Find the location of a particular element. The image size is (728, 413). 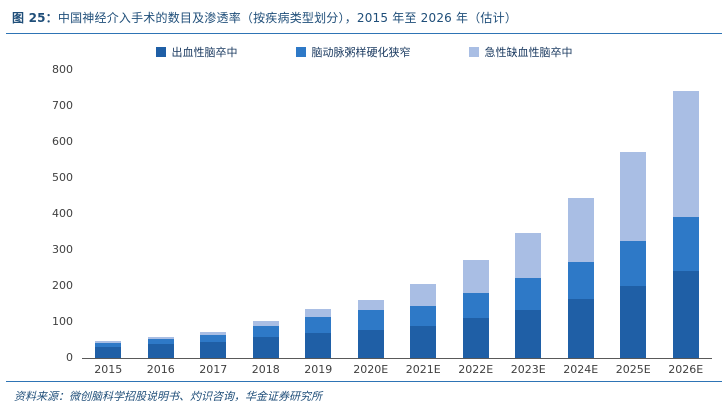

x-tick-label: 2016 is located at coordinates (160, 369).